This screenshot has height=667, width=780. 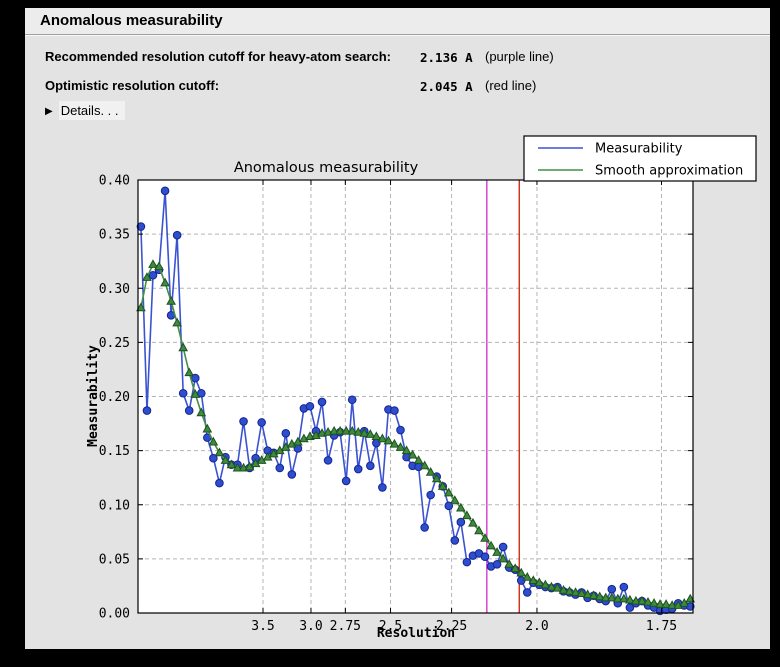 What do you see at coordinates (114, 181) in the screenshot?
I see `y-tick-label: 0.40` at bounding box center [114, 181].